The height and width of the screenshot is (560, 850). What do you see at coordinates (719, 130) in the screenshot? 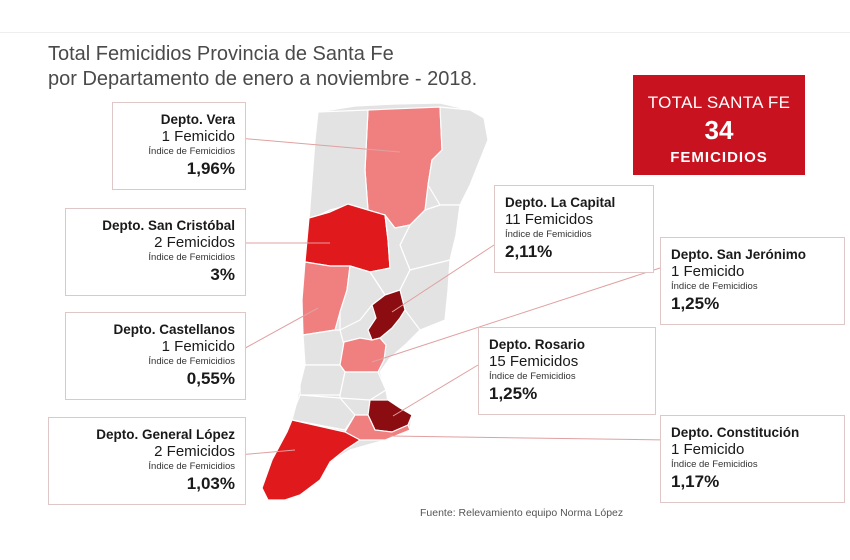
I see `total-value: 34` at bounding box center [719, 130].